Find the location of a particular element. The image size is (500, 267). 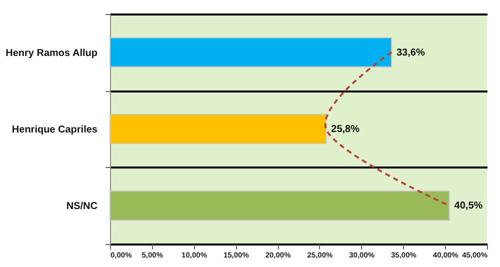

y-tick-label: Henrique Capriles is located at coordinates (55, 130).